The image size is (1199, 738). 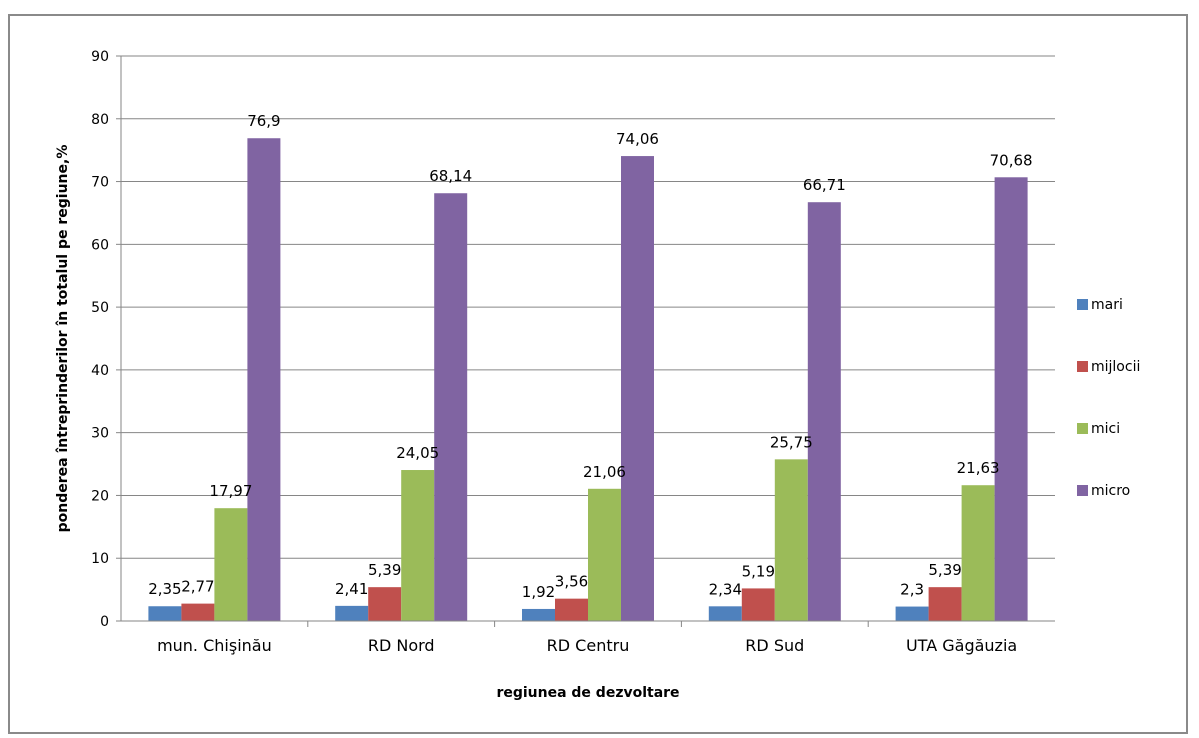 I want to click on y-tick-label: 30, so click(x=100, y=434).